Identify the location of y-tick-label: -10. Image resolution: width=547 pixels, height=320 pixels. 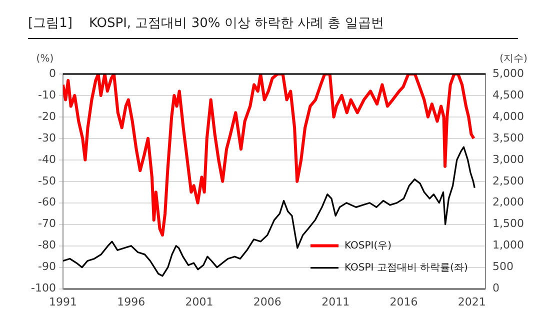
(47, 95).